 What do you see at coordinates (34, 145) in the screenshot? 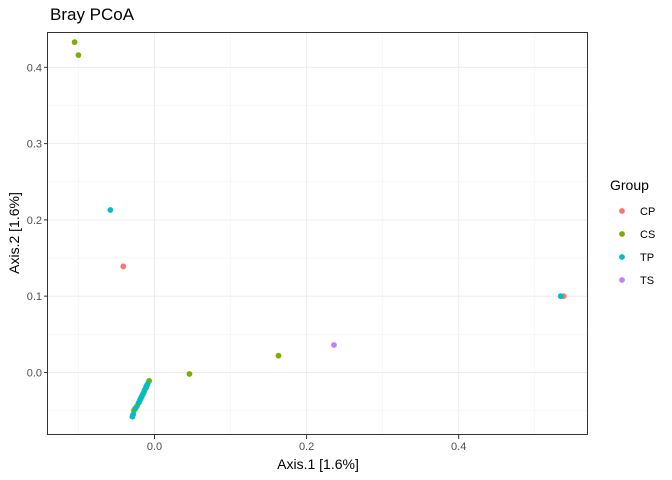
I see `y-tick-label: 0.3` at bounding box center [34, 145].